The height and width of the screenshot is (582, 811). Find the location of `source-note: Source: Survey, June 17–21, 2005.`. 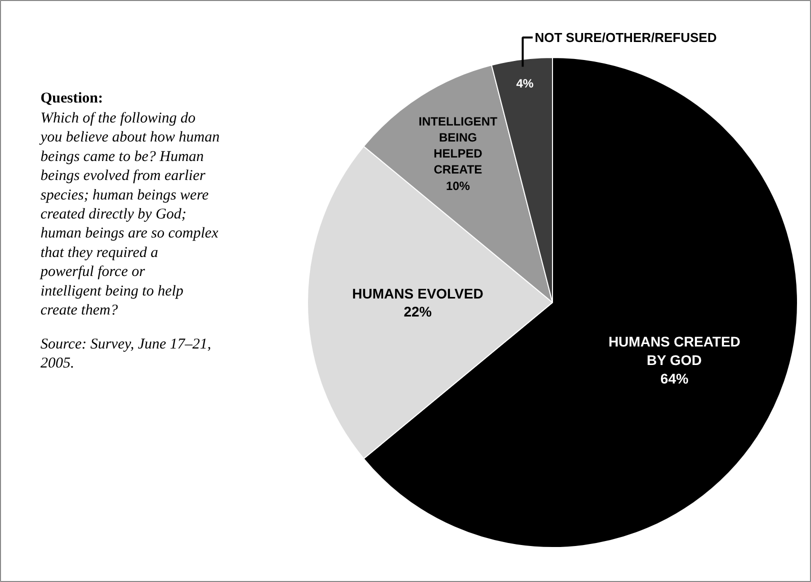

source-note: Source: Survey, June 17–21, 2005. is located at coordinates (126, 354).